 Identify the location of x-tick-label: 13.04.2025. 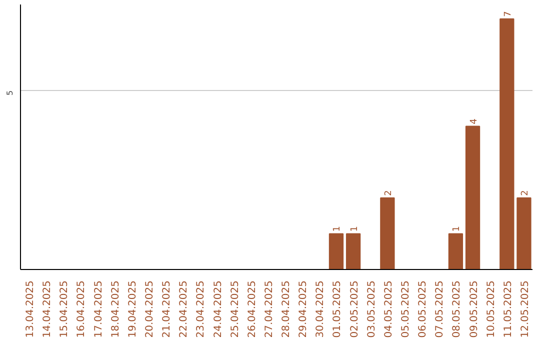
(30, 309).